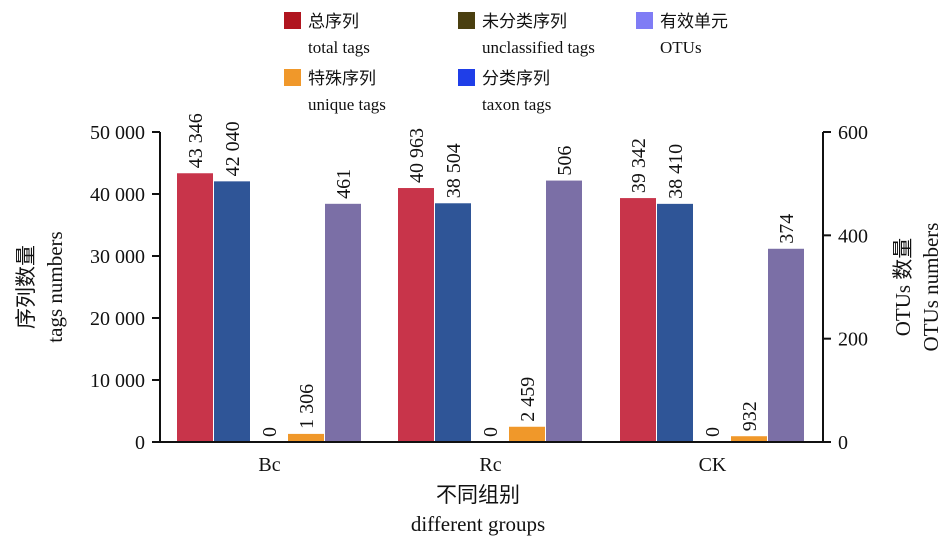 This screenshot has height=542, width=943. What do you see at coordinates (417, 155) in the screenshot?
I see `data-label-Rc-total-tags: 40 963` at bounding box center [417, 155].